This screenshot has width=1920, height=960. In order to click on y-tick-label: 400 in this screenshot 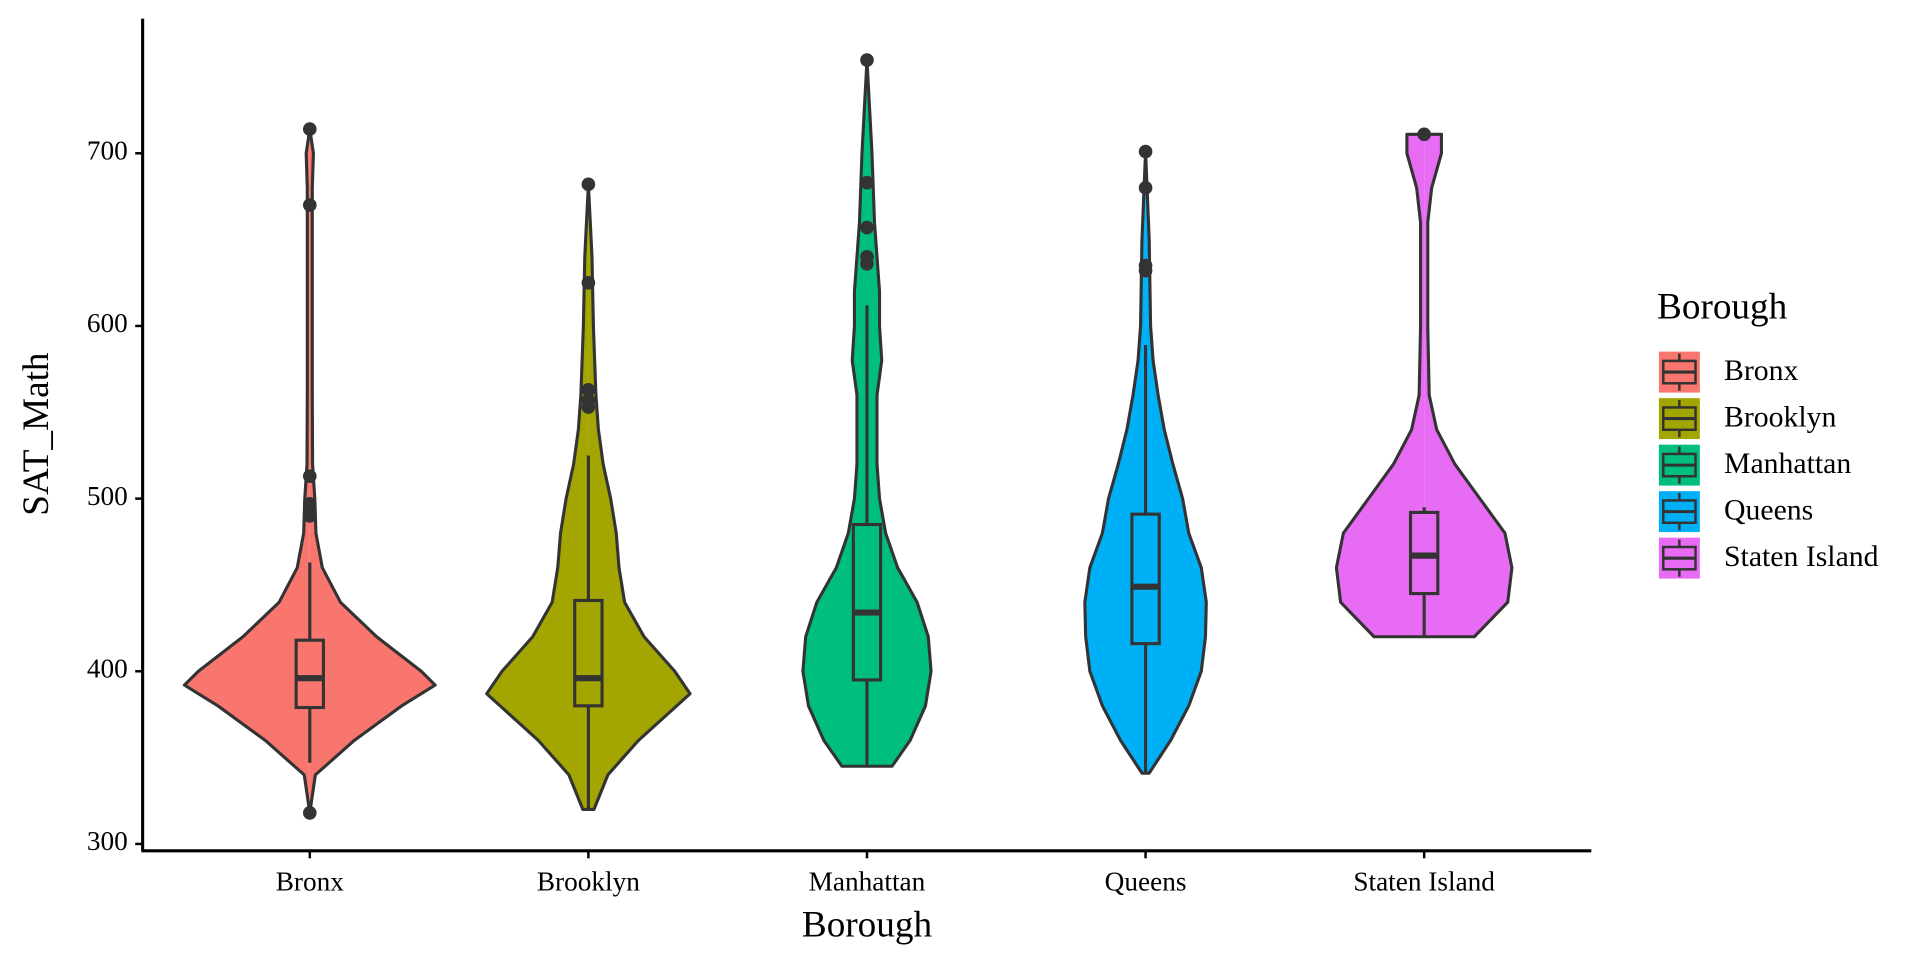, I will do `click(107, 669)`.